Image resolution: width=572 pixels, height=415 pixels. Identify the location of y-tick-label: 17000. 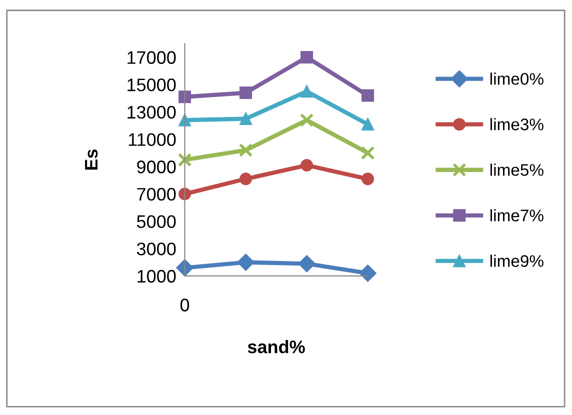
(152, 57).